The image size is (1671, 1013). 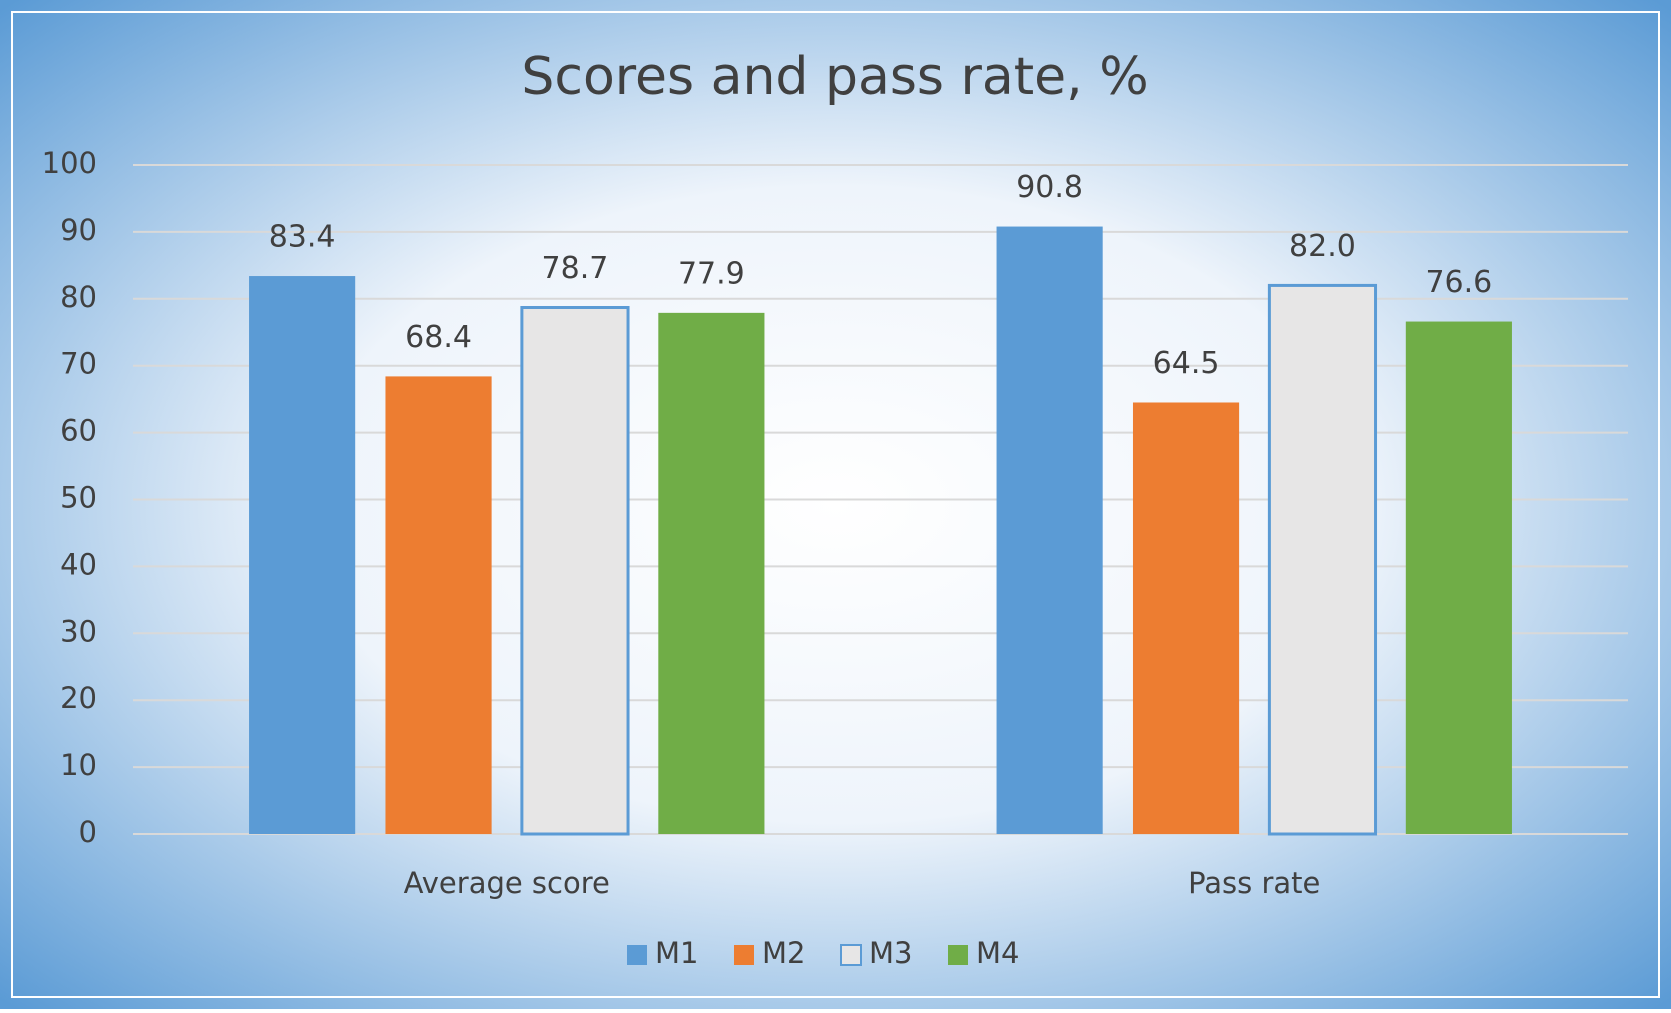 What do you see at coordinates (890, 953) in the screenshot?
I see `legend-label: M3` at bounding box center [890, 953].